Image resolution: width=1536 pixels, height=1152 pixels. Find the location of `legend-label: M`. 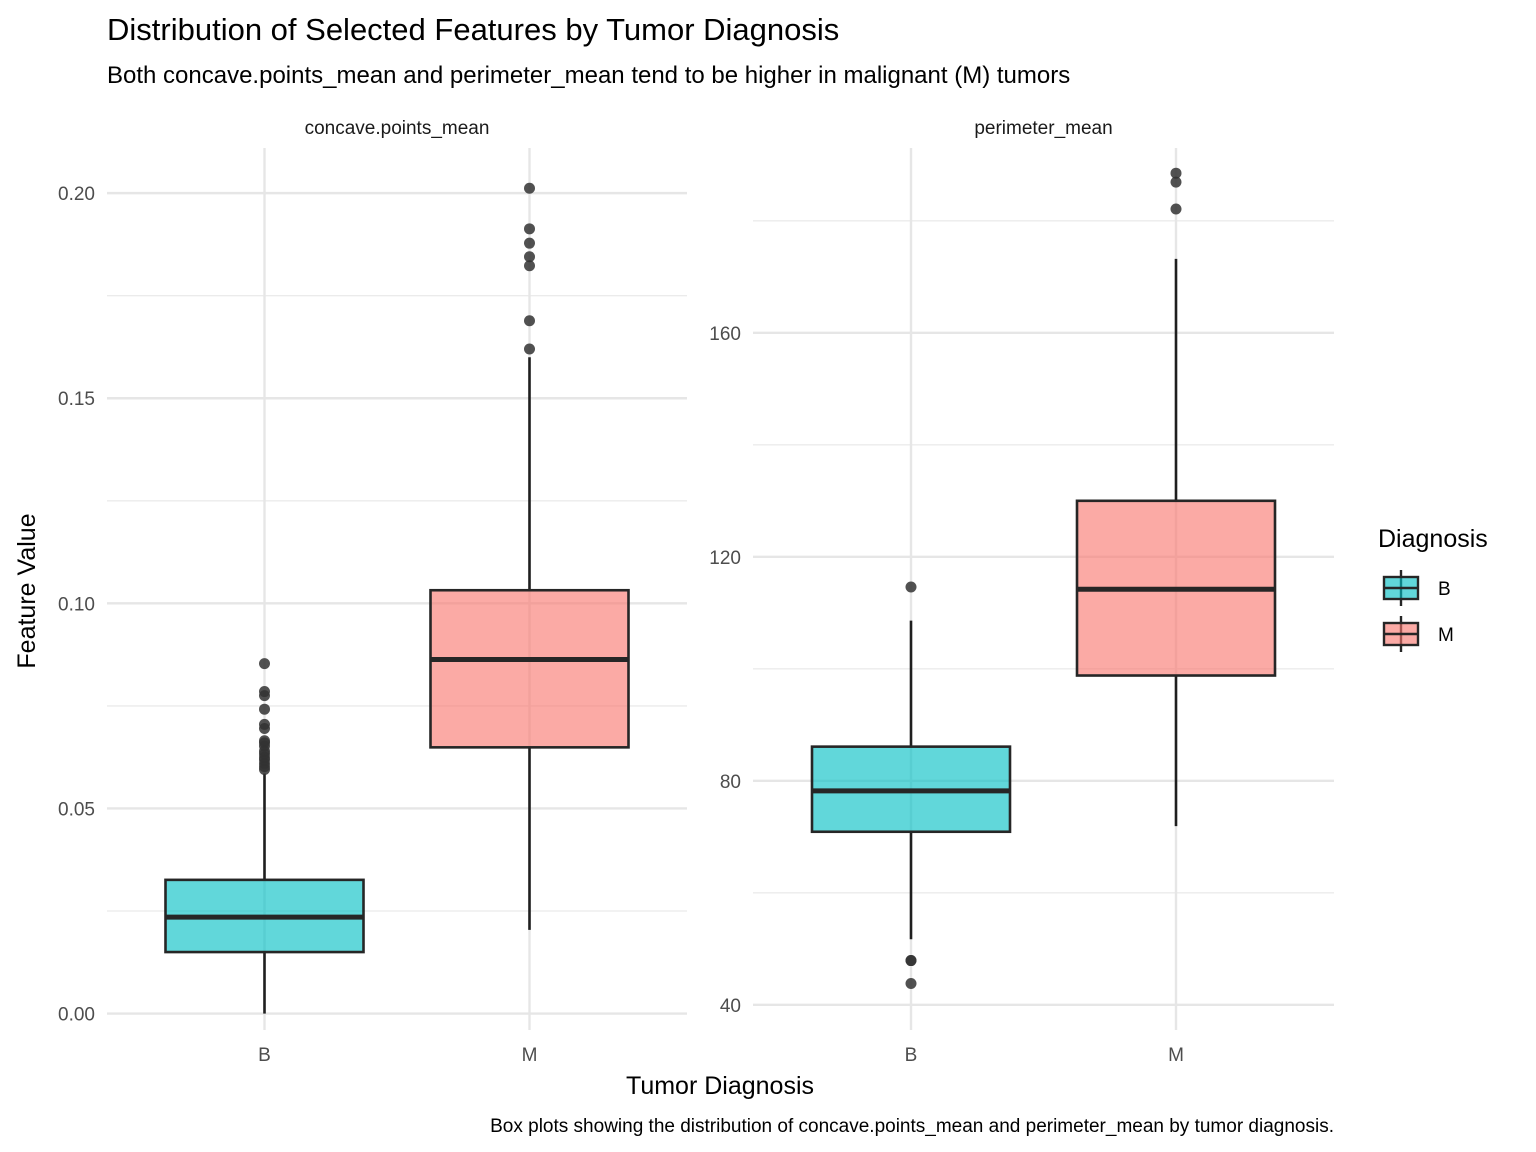

legend-label: M is located at coordinates (1446, 635).